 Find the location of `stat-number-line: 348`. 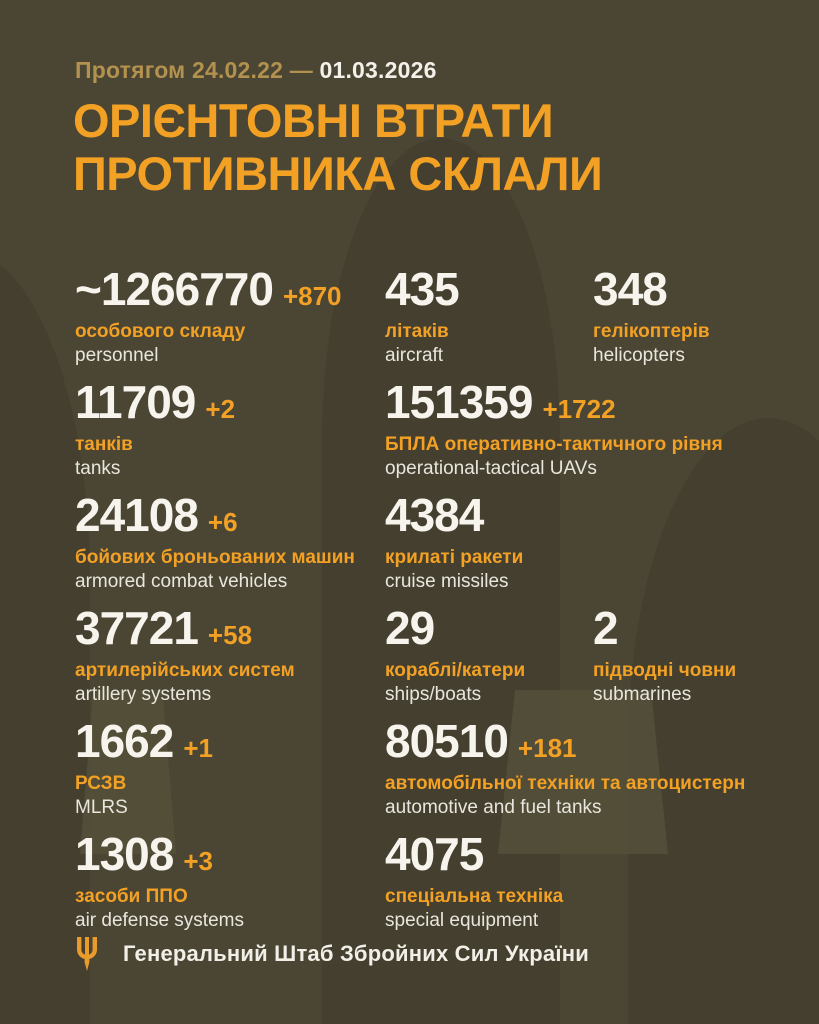

stat-number-line: 348 is located at coordinates (706, 289).